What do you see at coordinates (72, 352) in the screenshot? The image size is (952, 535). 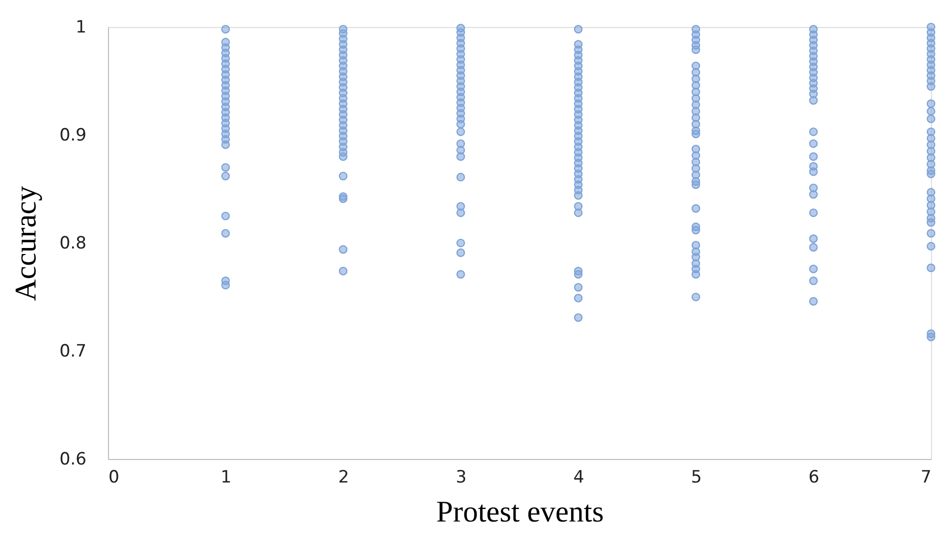 I see `y-tick-label: 0.7` at bounding box center [72, 352].